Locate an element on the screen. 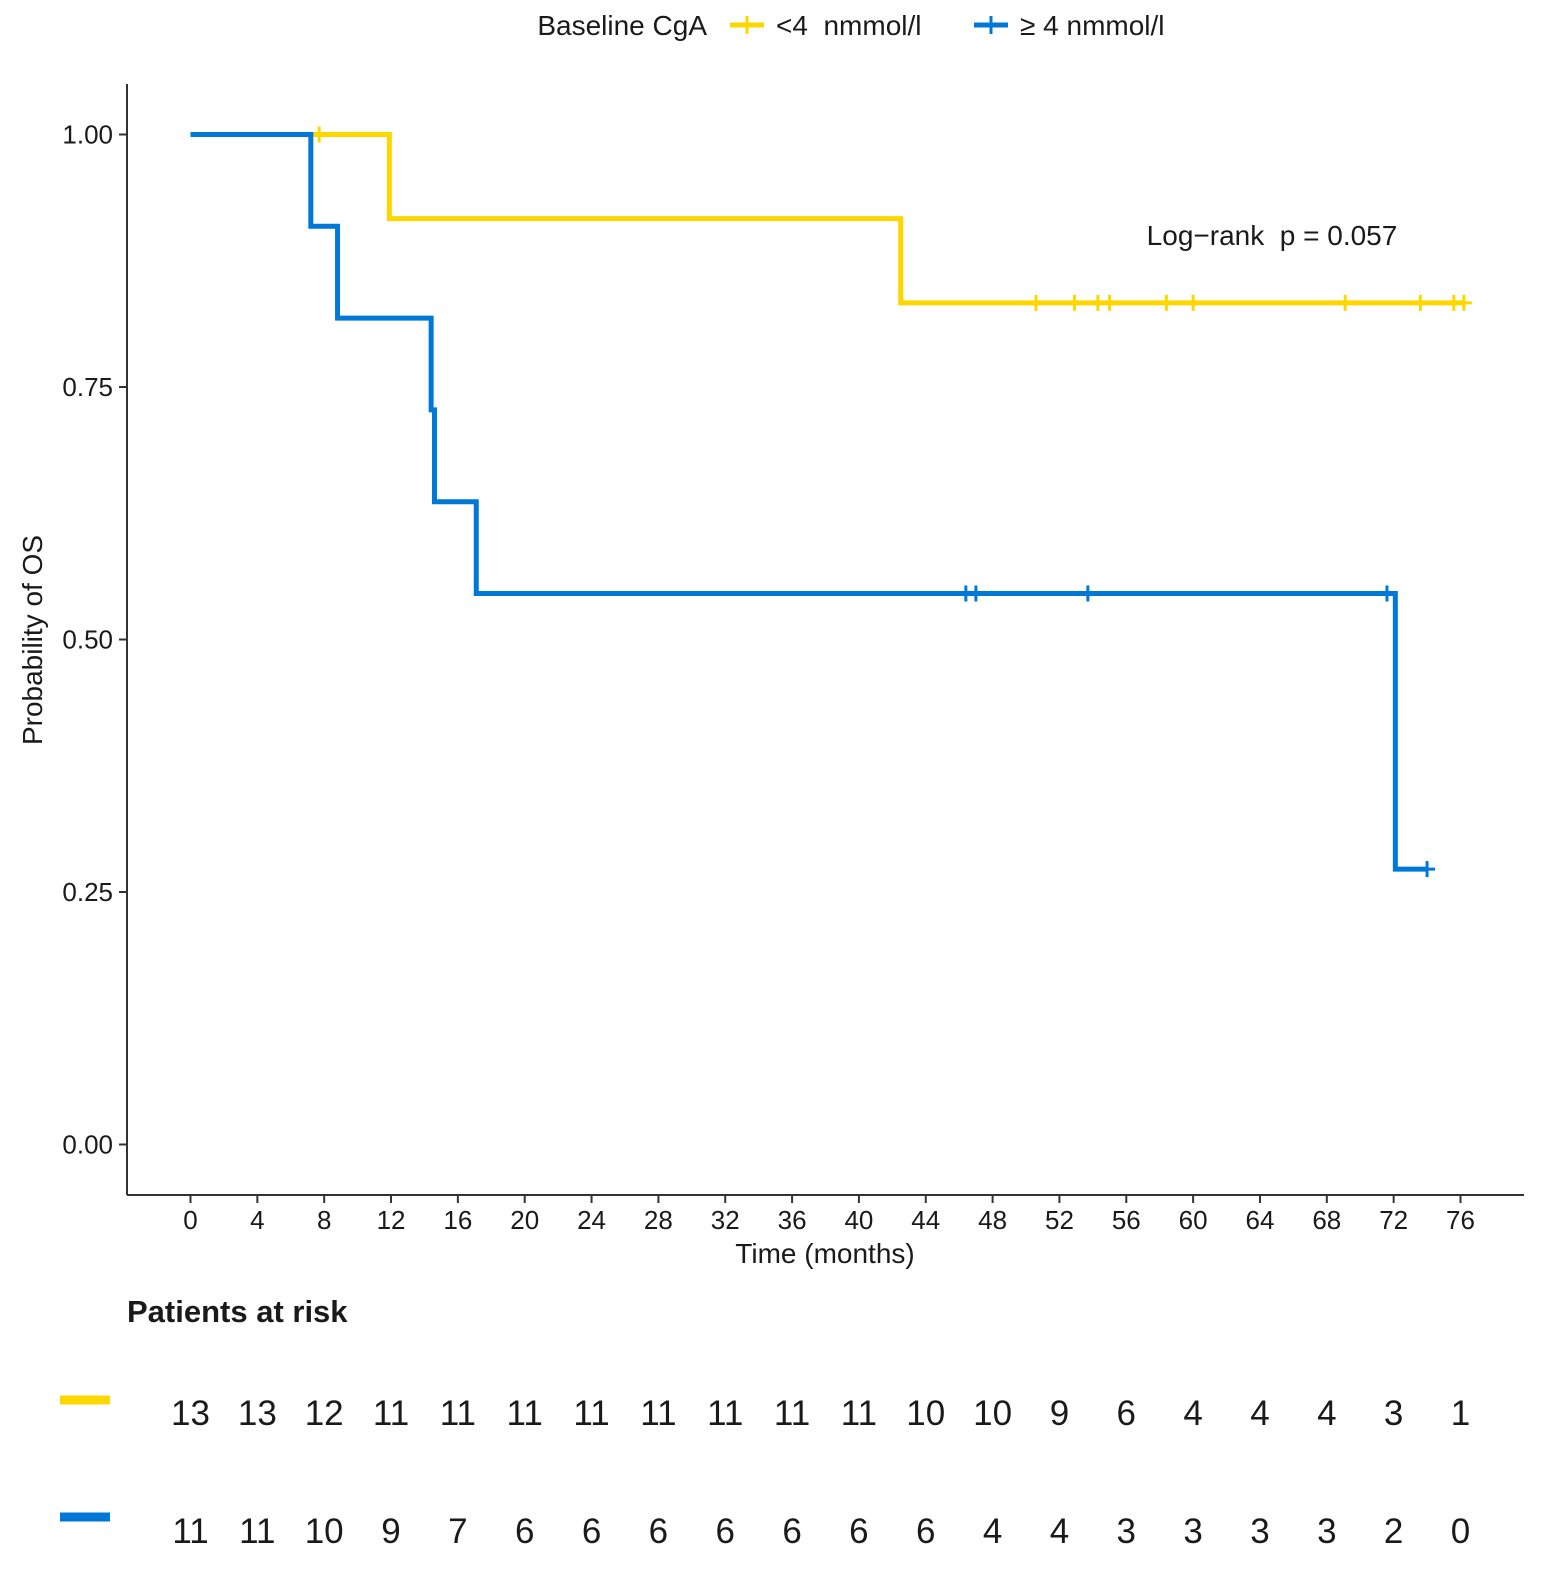  x-tick-label: 52 is located at coordinates (1059, 1220).